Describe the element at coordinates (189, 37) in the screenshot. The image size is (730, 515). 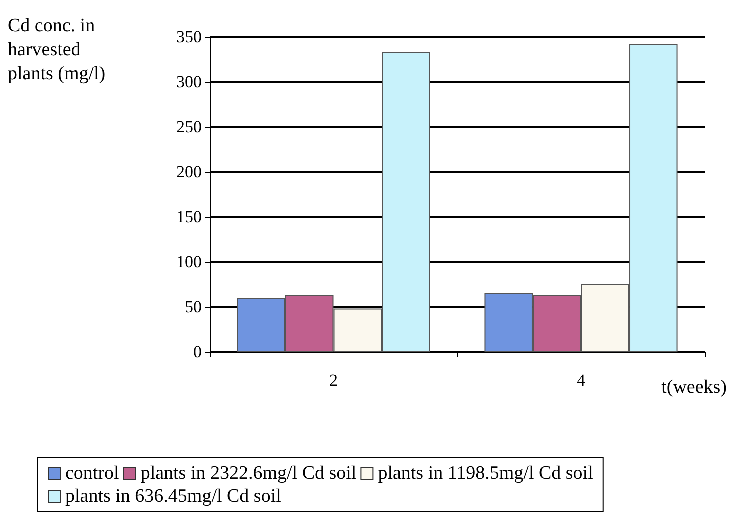
I see `y-tick-label: 350` at that location.